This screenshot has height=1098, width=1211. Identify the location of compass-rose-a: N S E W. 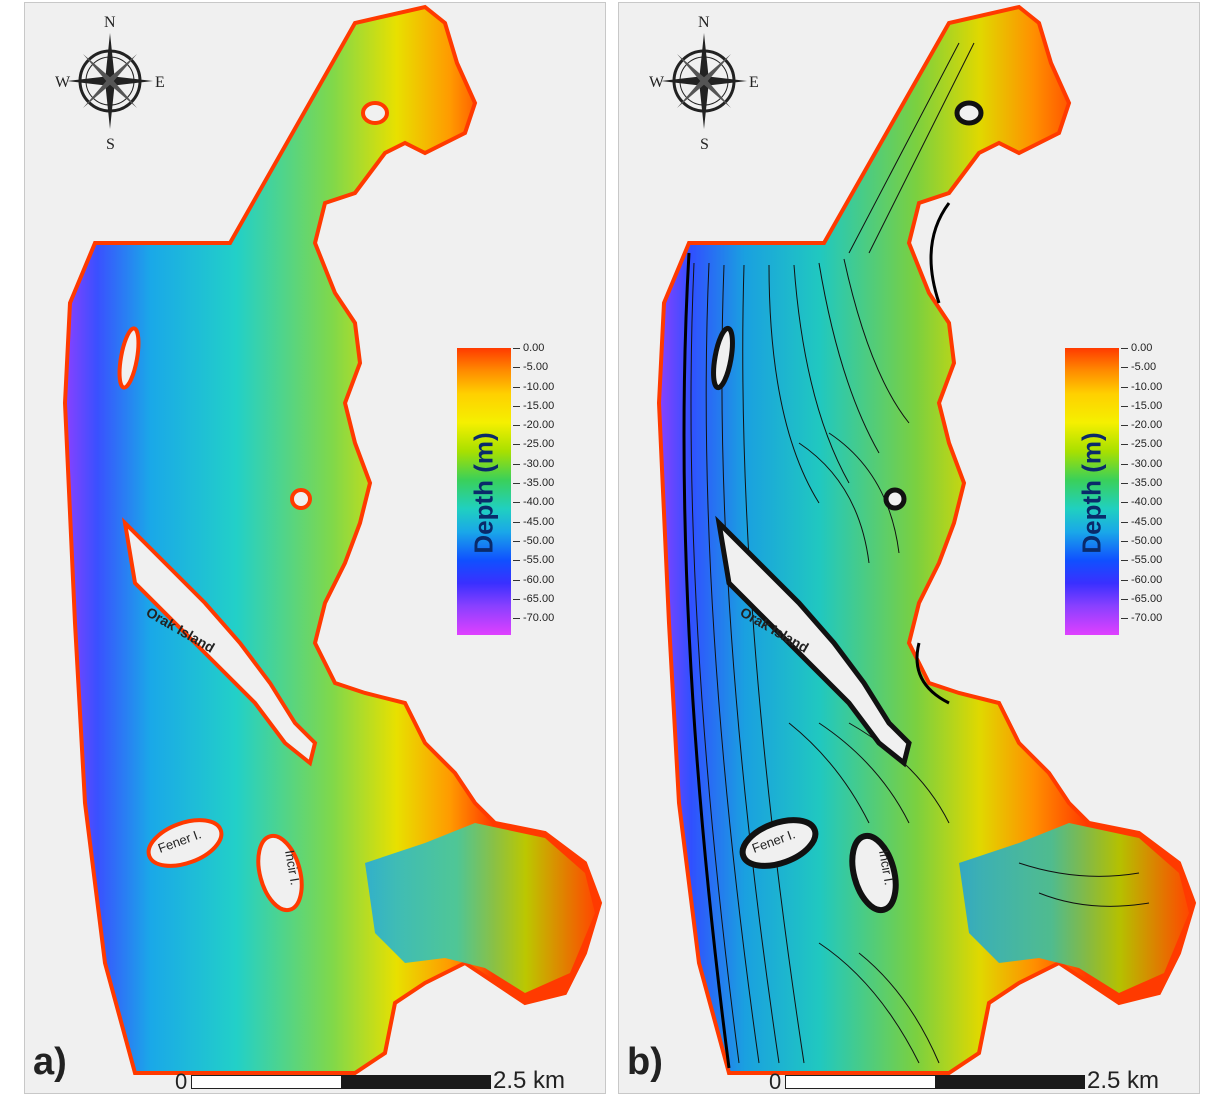
(110, 81).